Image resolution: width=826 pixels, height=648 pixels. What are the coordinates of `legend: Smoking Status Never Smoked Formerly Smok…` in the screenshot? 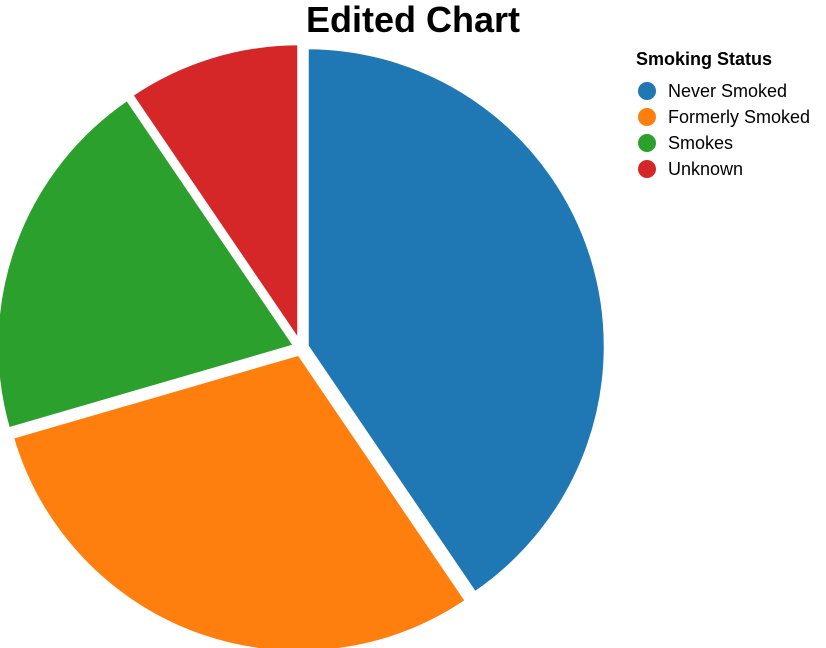 It's located at (723, 114).